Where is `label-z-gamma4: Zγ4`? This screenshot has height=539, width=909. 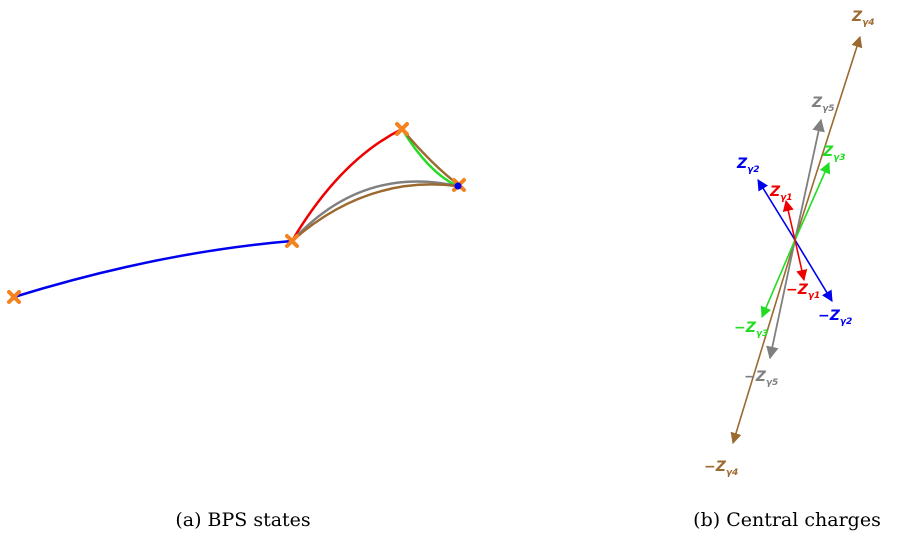 label-z-gamma4: Zγ4 is located at coordinates (863, 18).